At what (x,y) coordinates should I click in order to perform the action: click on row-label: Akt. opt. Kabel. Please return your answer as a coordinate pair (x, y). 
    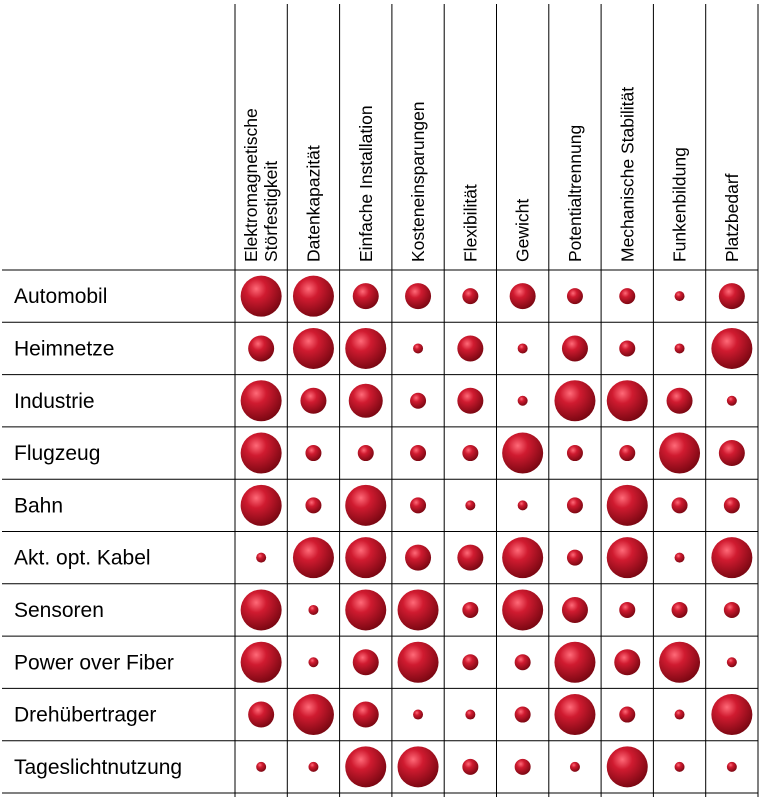
    Looking at the image, I should click on (82, 558).